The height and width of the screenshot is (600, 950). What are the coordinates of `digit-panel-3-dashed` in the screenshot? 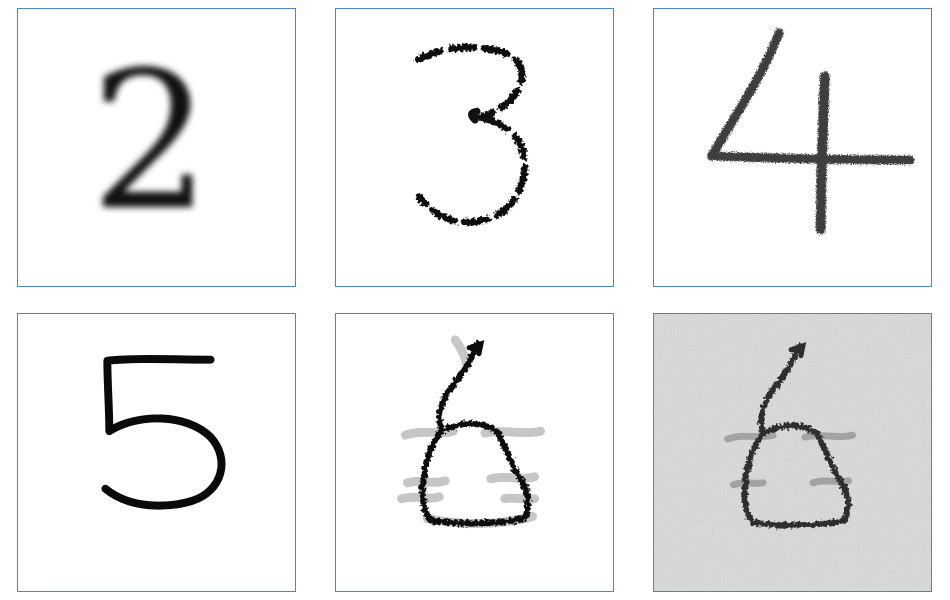 It's located at (474, 147).